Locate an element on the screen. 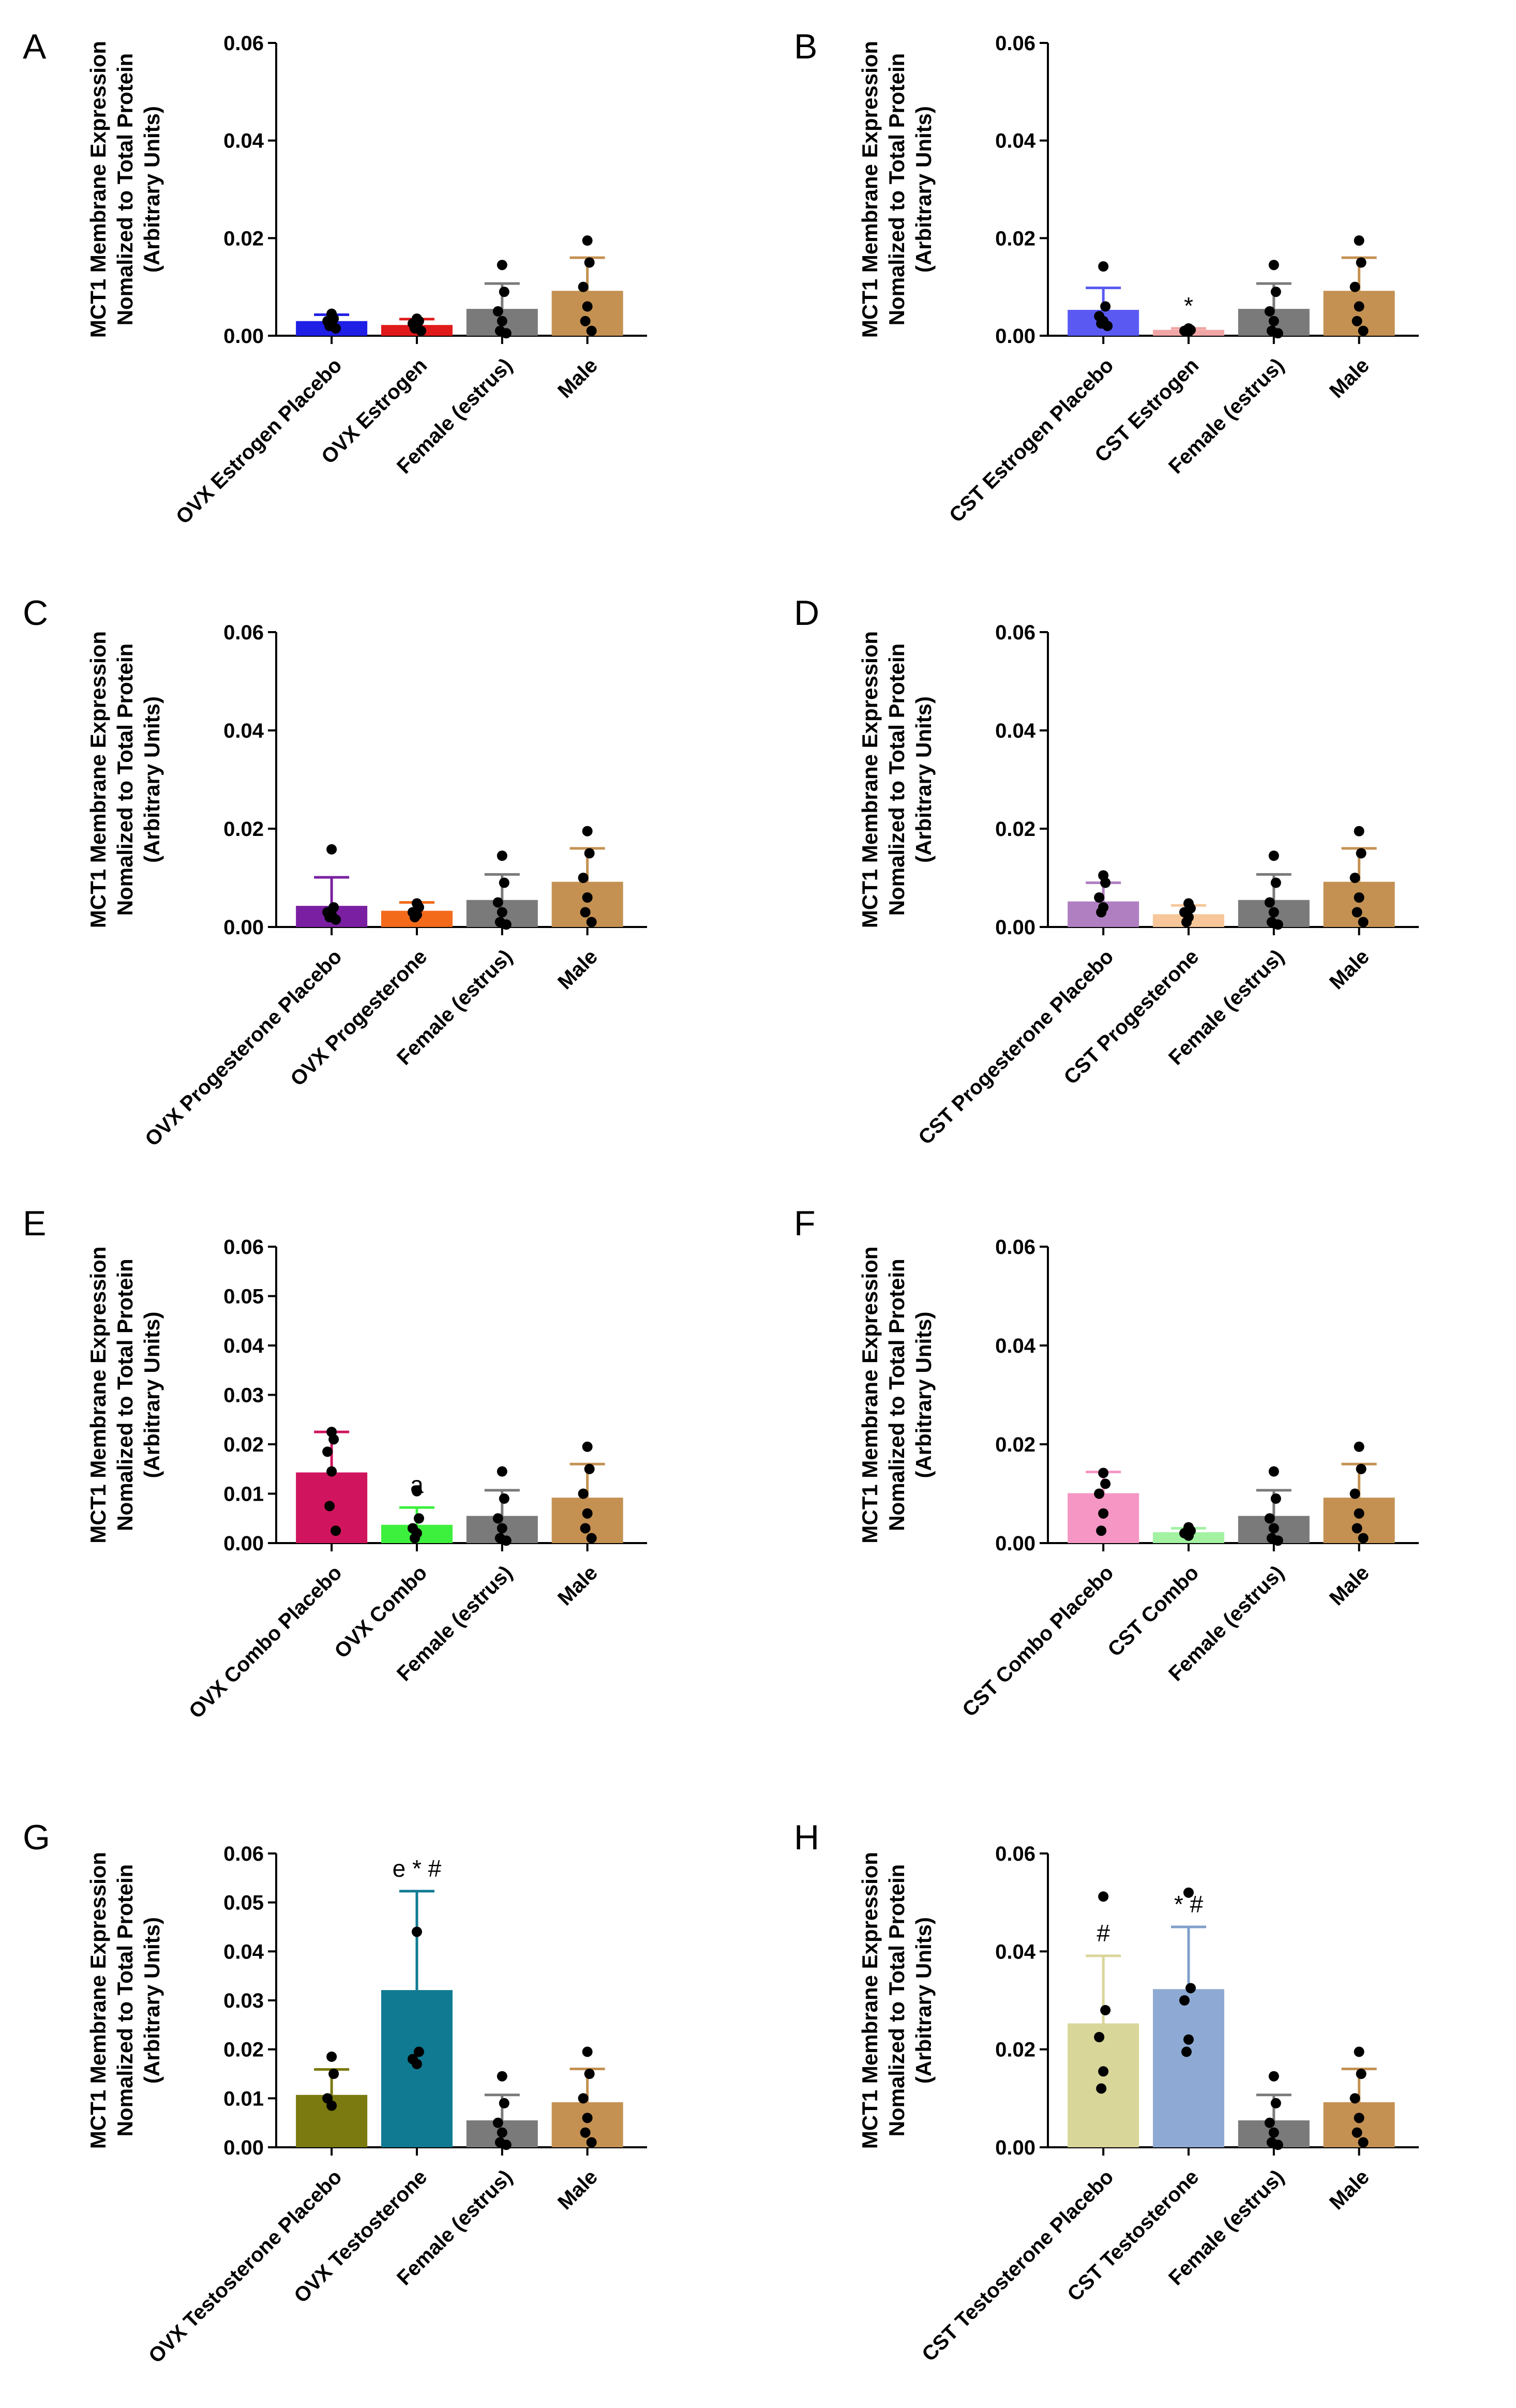  y-tick-label: 0.03 is located at coordinates (243, 2001).